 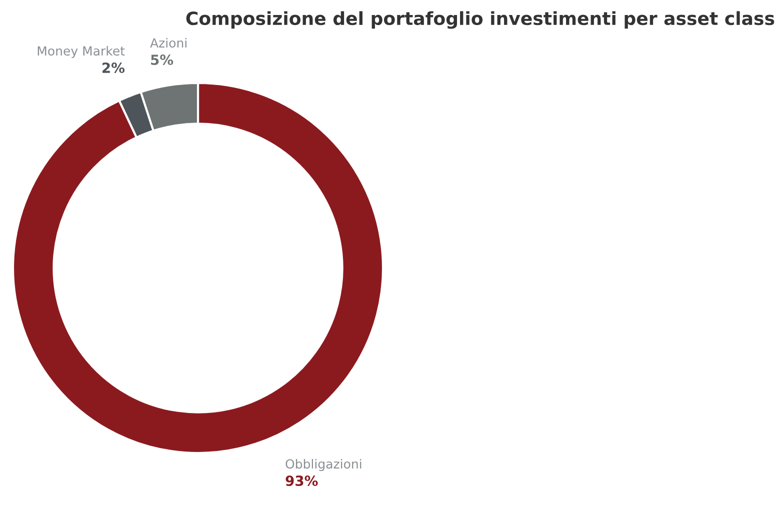 I want to click on data-label: 2%, so click(x=113, y=68).